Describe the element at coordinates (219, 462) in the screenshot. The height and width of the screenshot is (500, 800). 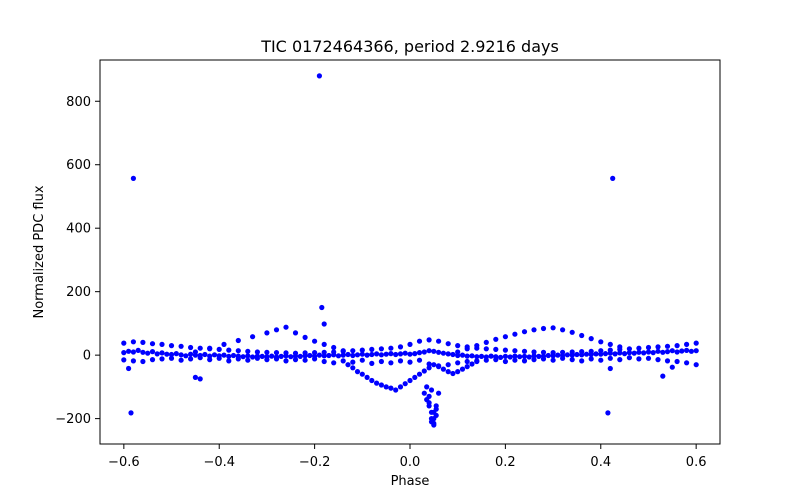
I see `x-tick-label: −0.4` at that location.